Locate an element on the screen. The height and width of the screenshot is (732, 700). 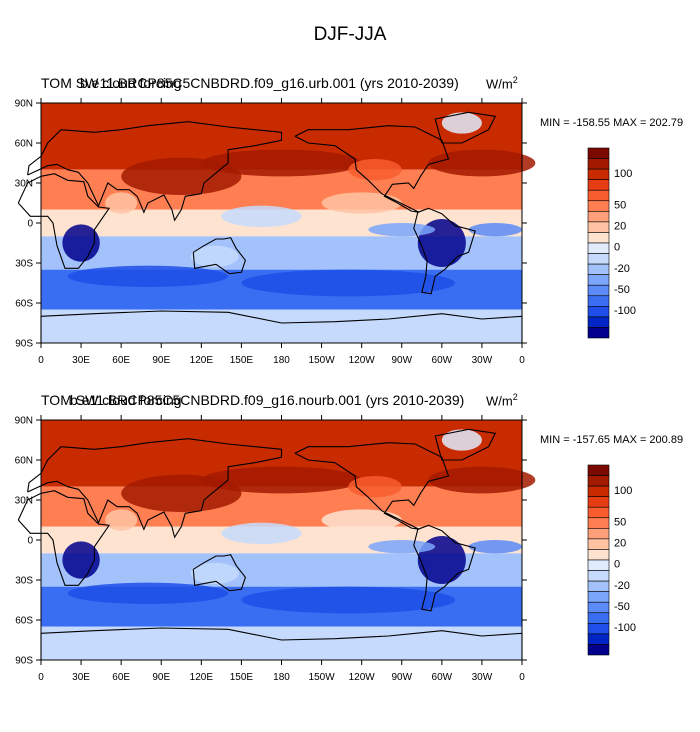
lon-label: 90E is located at coordinates (161, 677).